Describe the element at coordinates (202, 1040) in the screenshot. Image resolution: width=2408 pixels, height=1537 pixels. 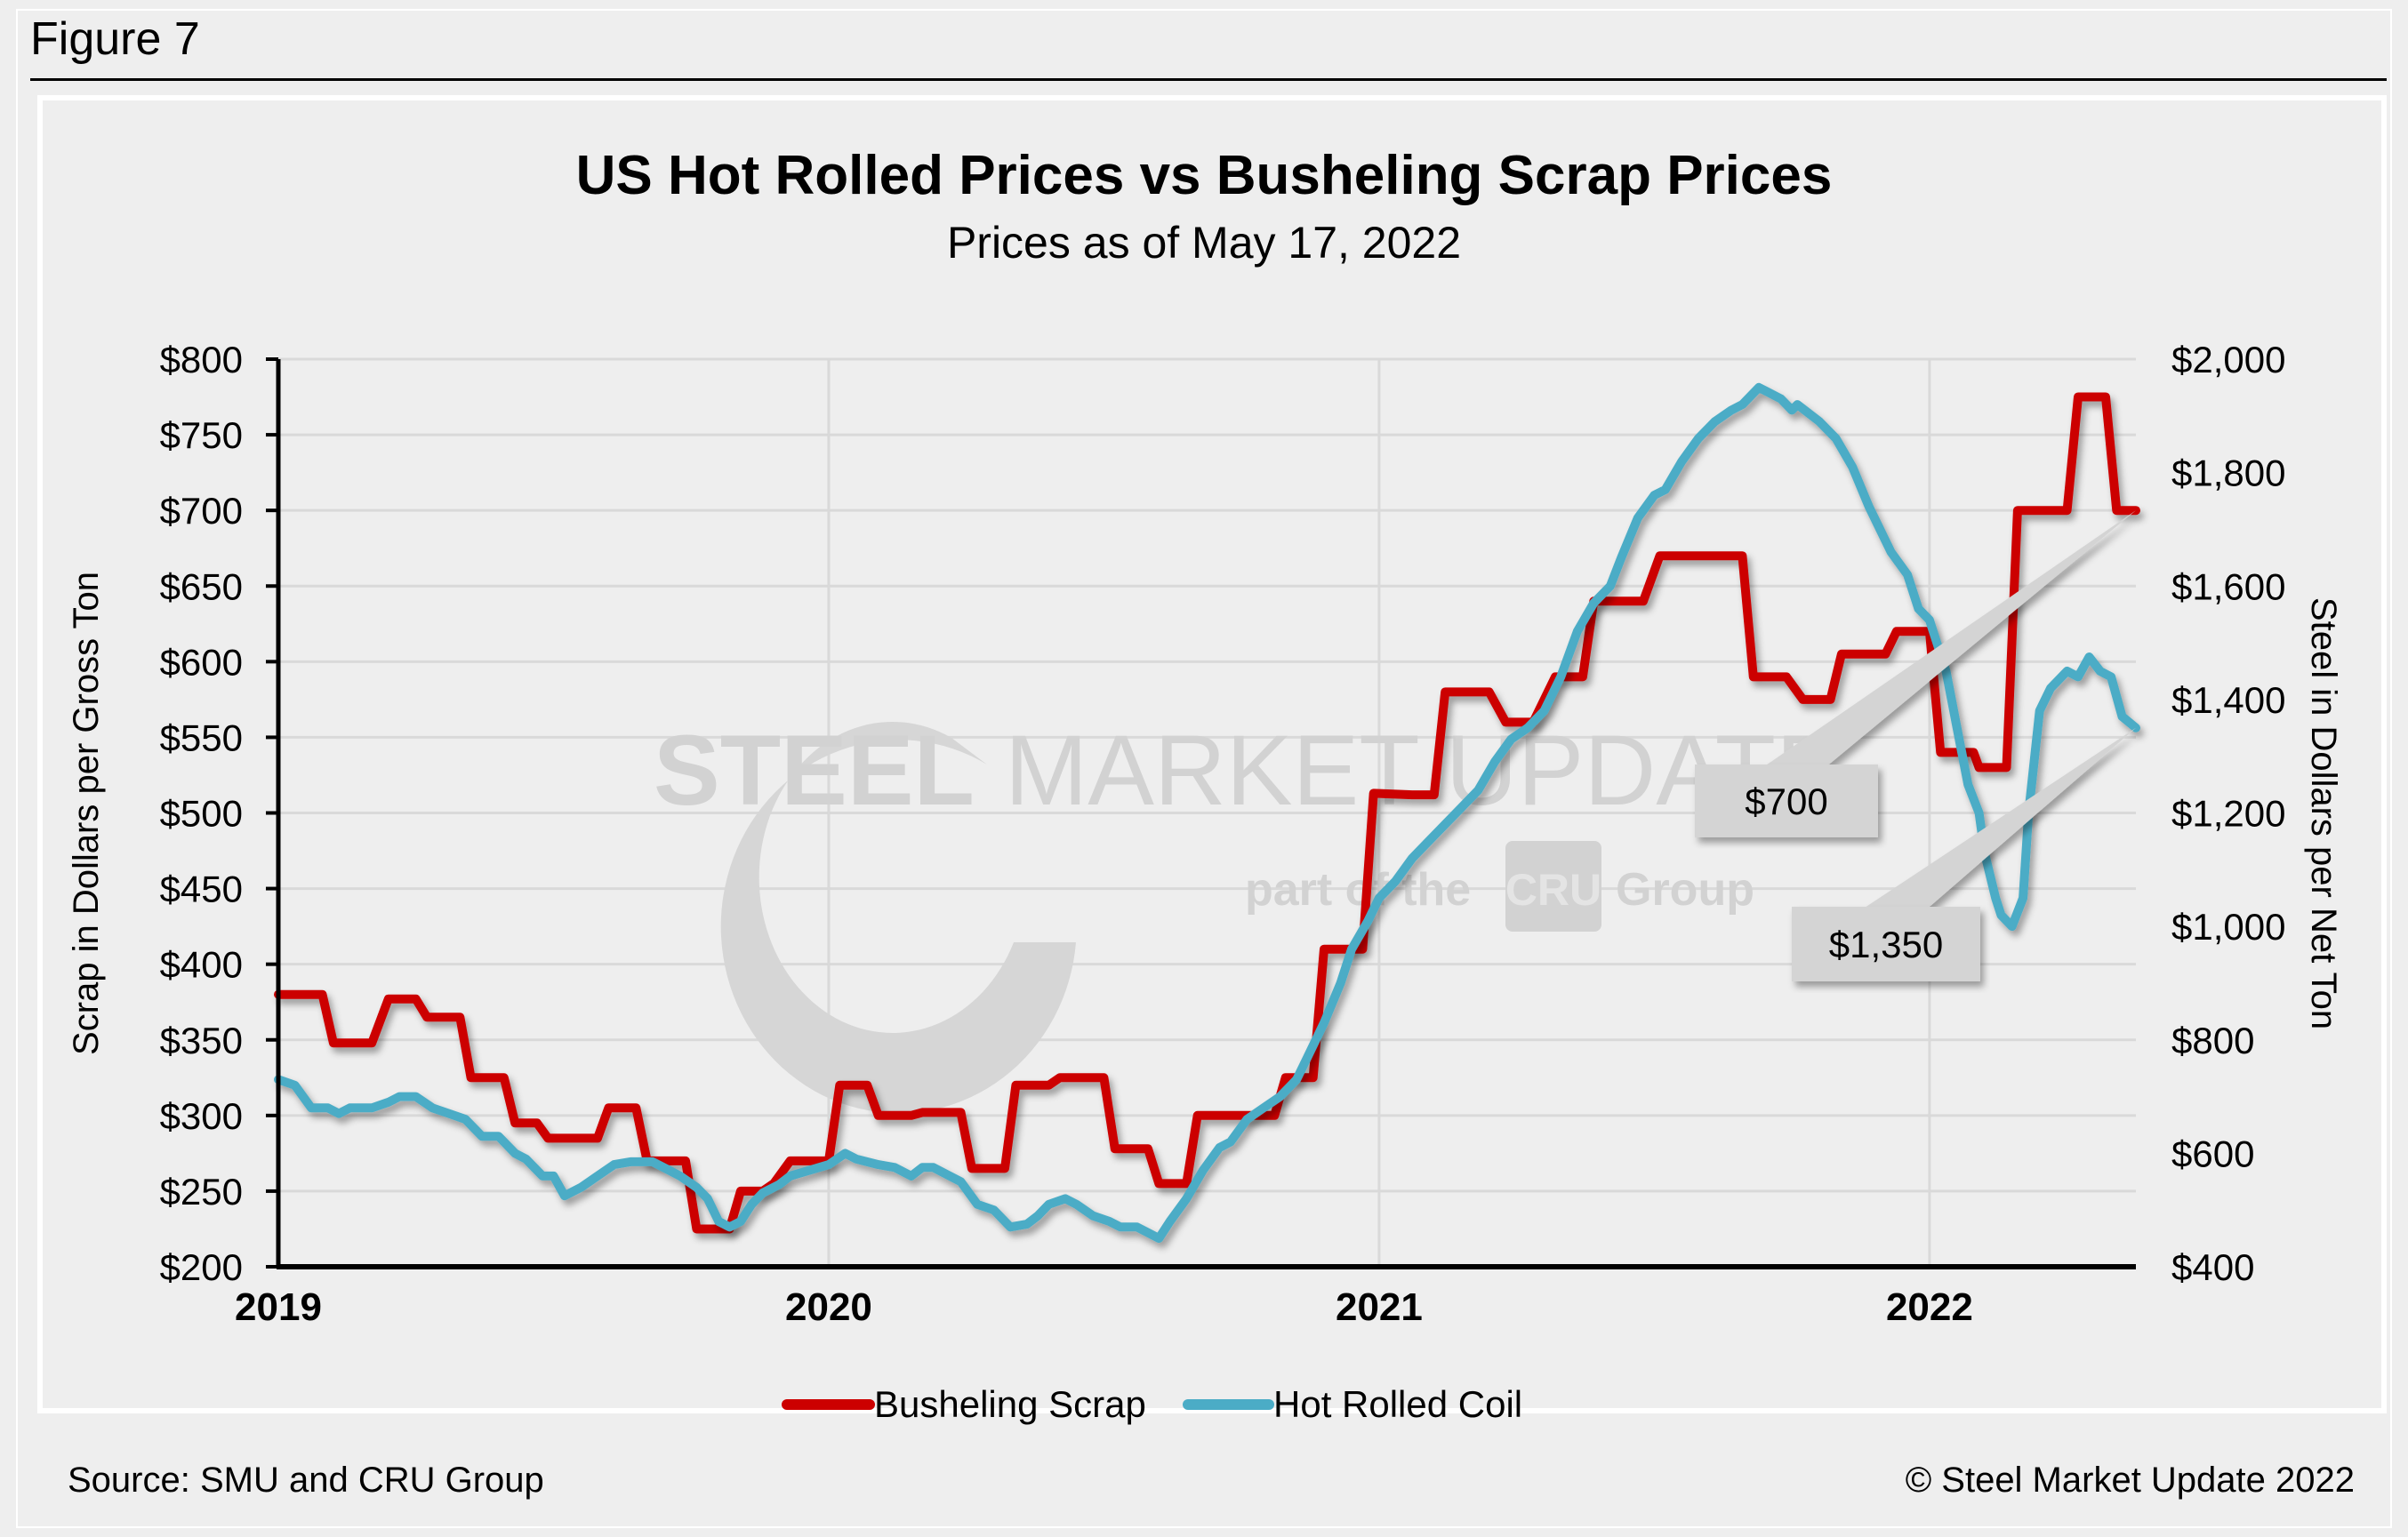
I see `y-tick-label-left: $350` at that location.